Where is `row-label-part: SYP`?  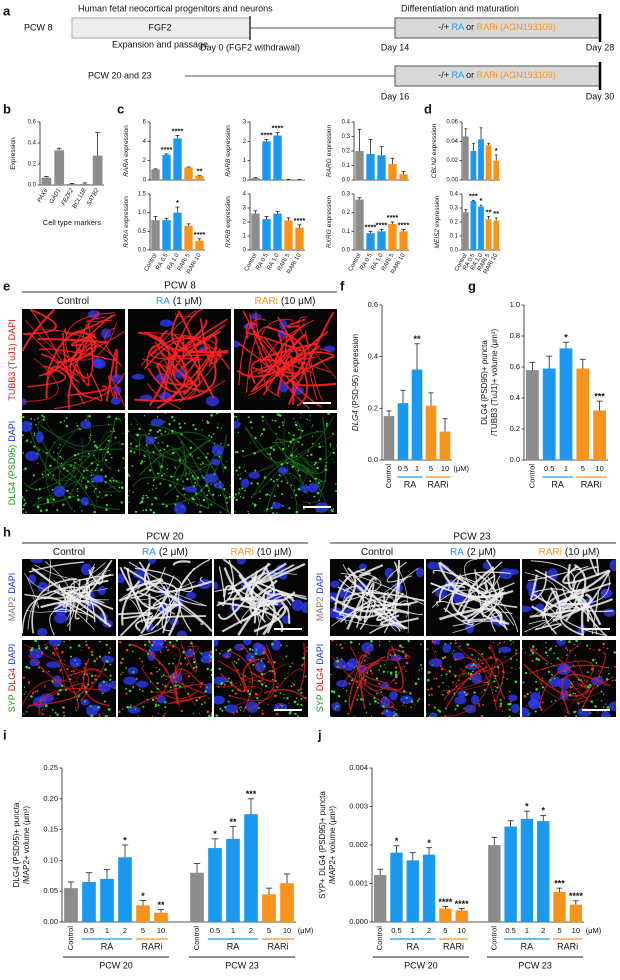 row-label-part: SYP is located at coordinates (12, 703).